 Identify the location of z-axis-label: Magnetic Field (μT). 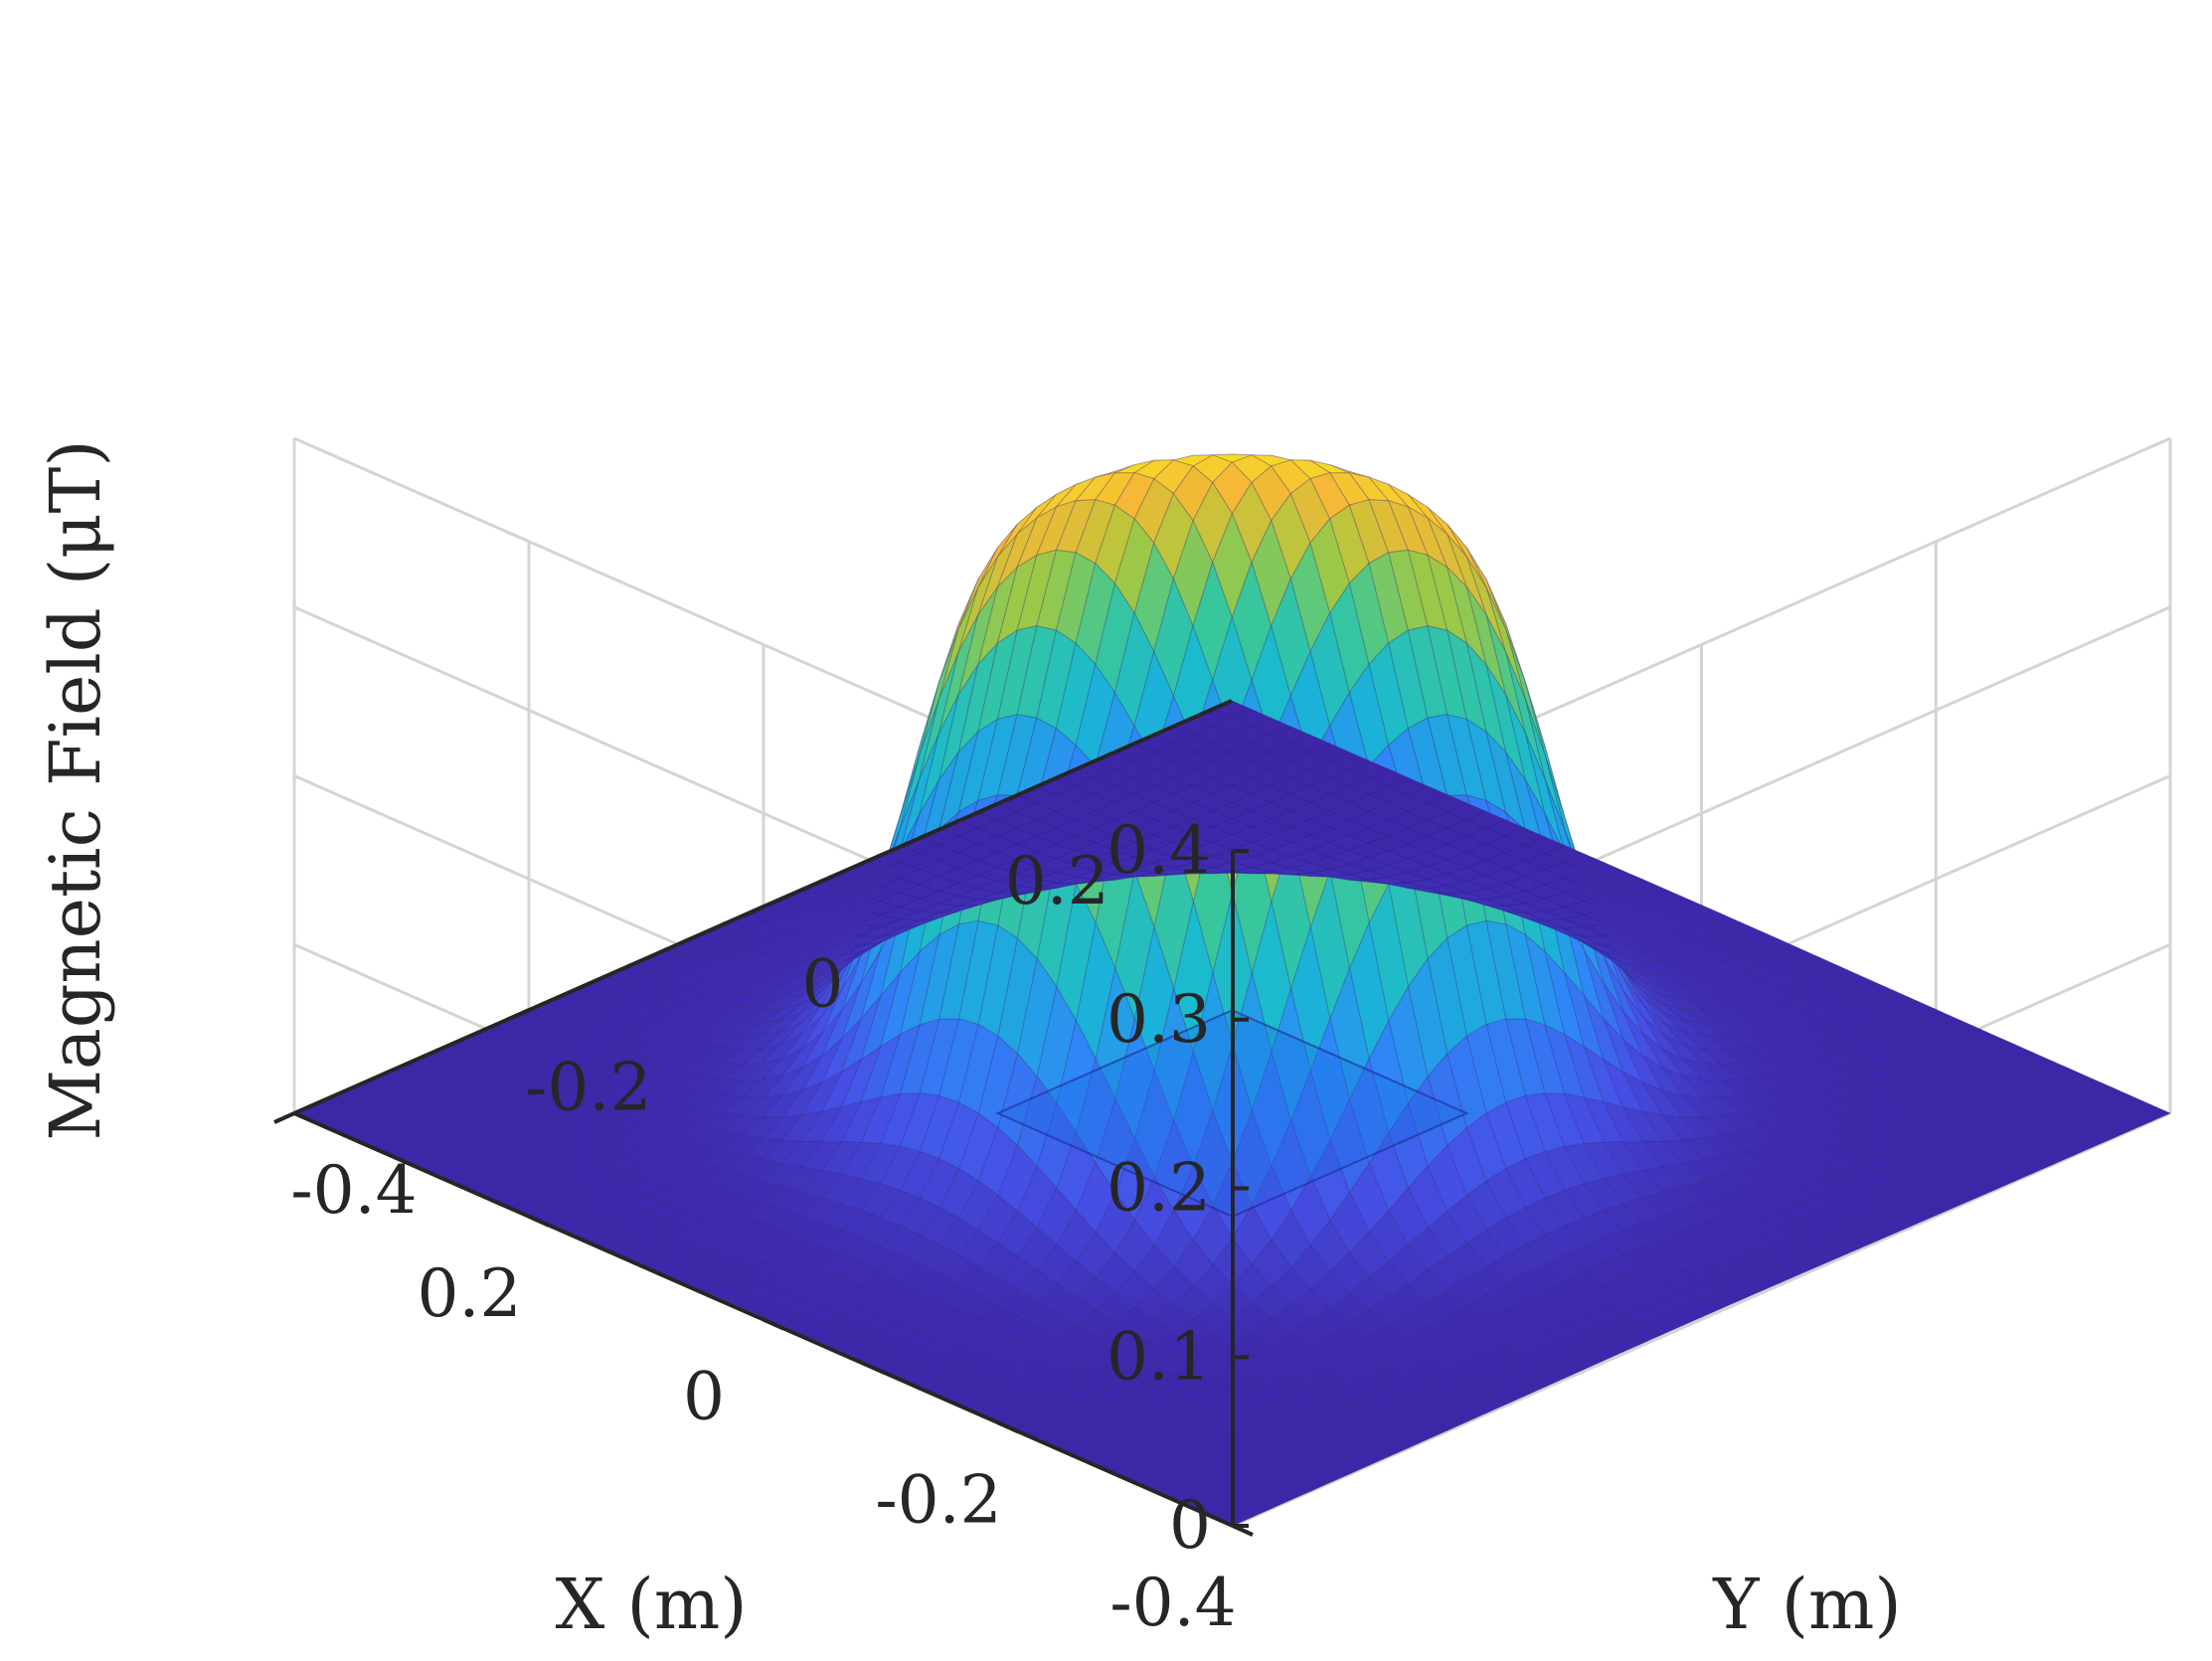
(75, 789).